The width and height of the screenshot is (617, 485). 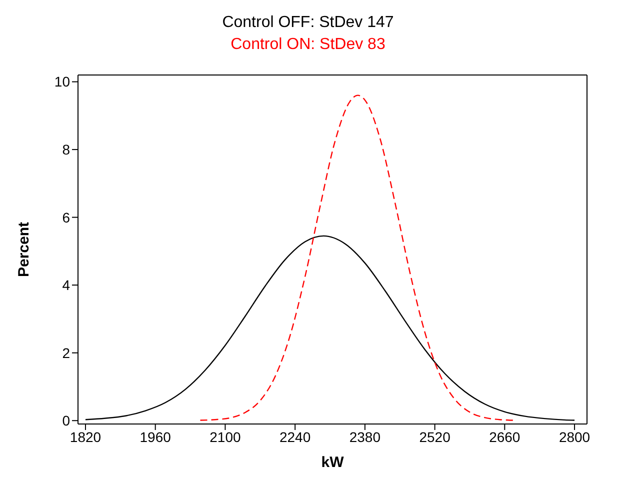 I want to click on x-tick-label: 2240, so click(x=295, y=436).